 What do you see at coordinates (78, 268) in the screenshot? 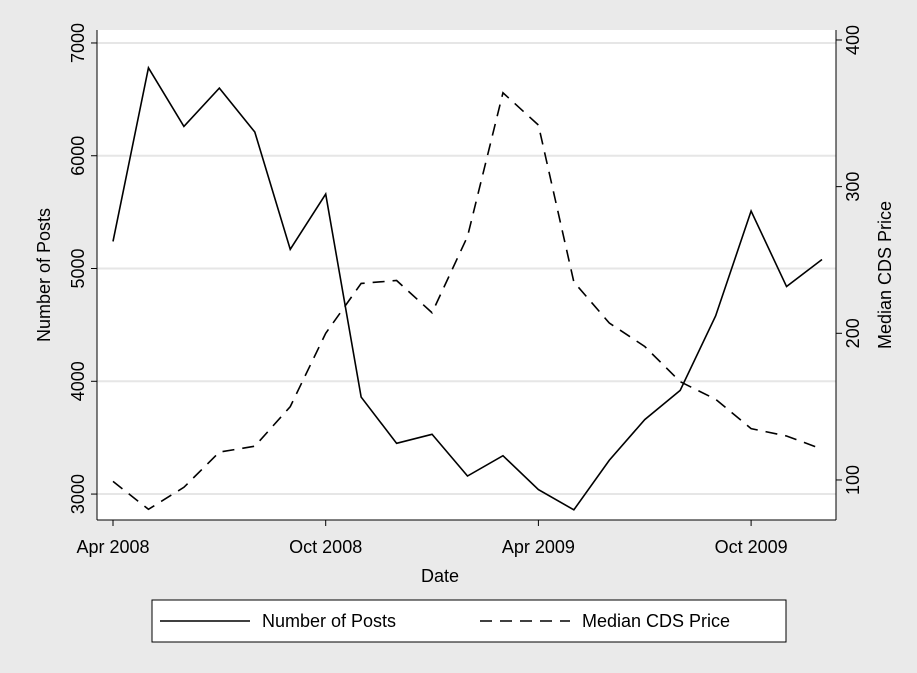
I see `y-tick-label: 5000` at bounding box center [78, 268].